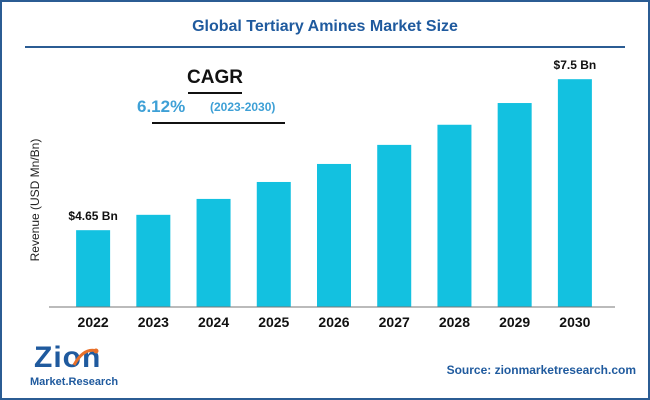  I want to click on x-tick-label-2024: 2024, so click(213, 322).